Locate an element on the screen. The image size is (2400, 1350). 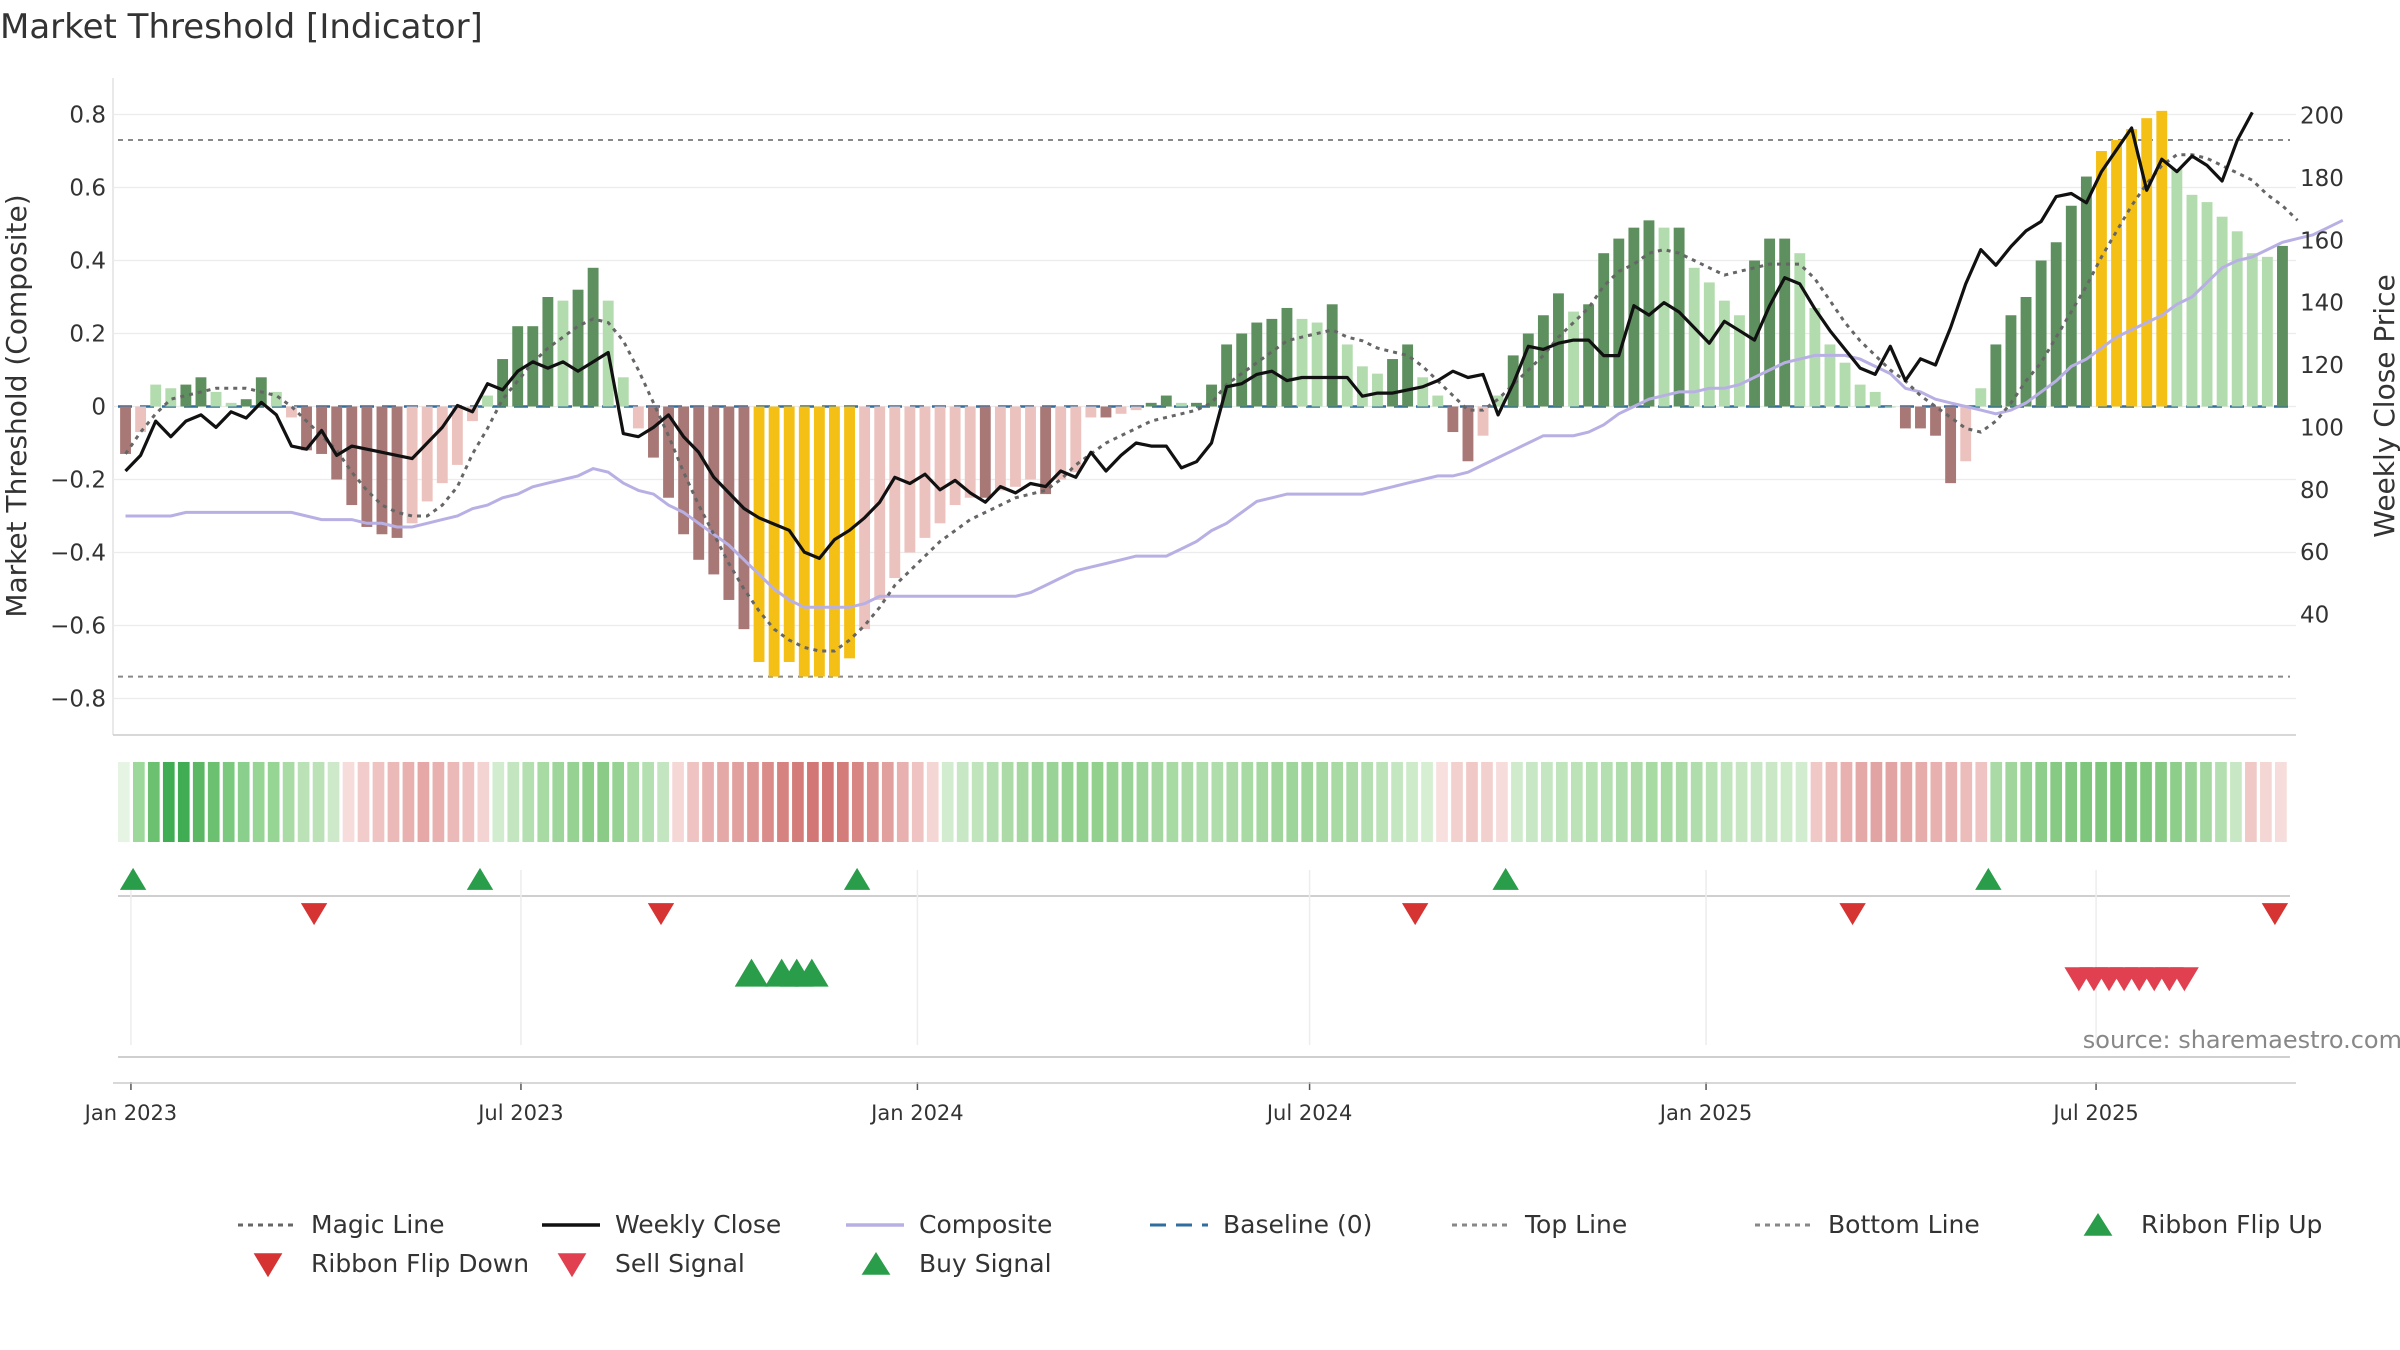
y-tick-label: −0.4 is located at coordinates (78, 554).